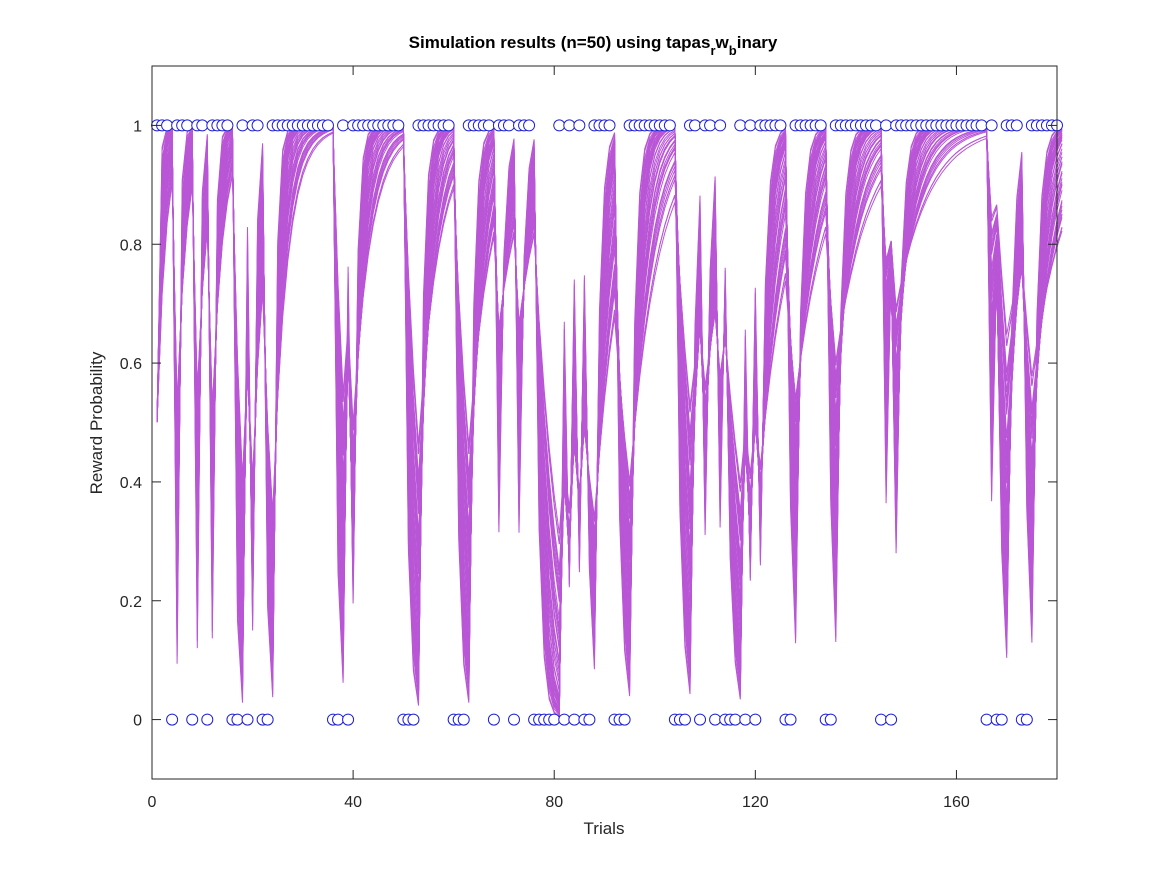 The height and width of the screenshot is (875, 1167). Describe the element at coordinates (131, 245) in the screenshot. I see `y-tick-label: 0.8` at that location.